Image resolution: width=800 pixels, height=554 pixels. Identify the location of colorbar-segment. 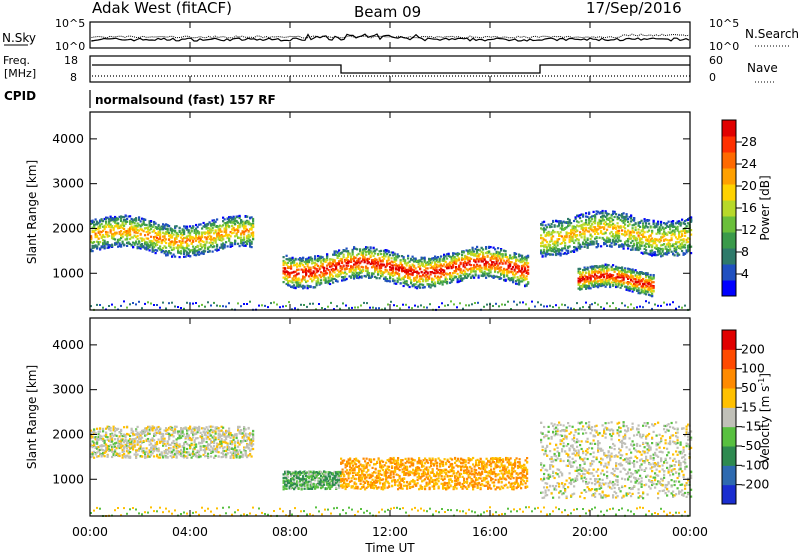
(729, 192).